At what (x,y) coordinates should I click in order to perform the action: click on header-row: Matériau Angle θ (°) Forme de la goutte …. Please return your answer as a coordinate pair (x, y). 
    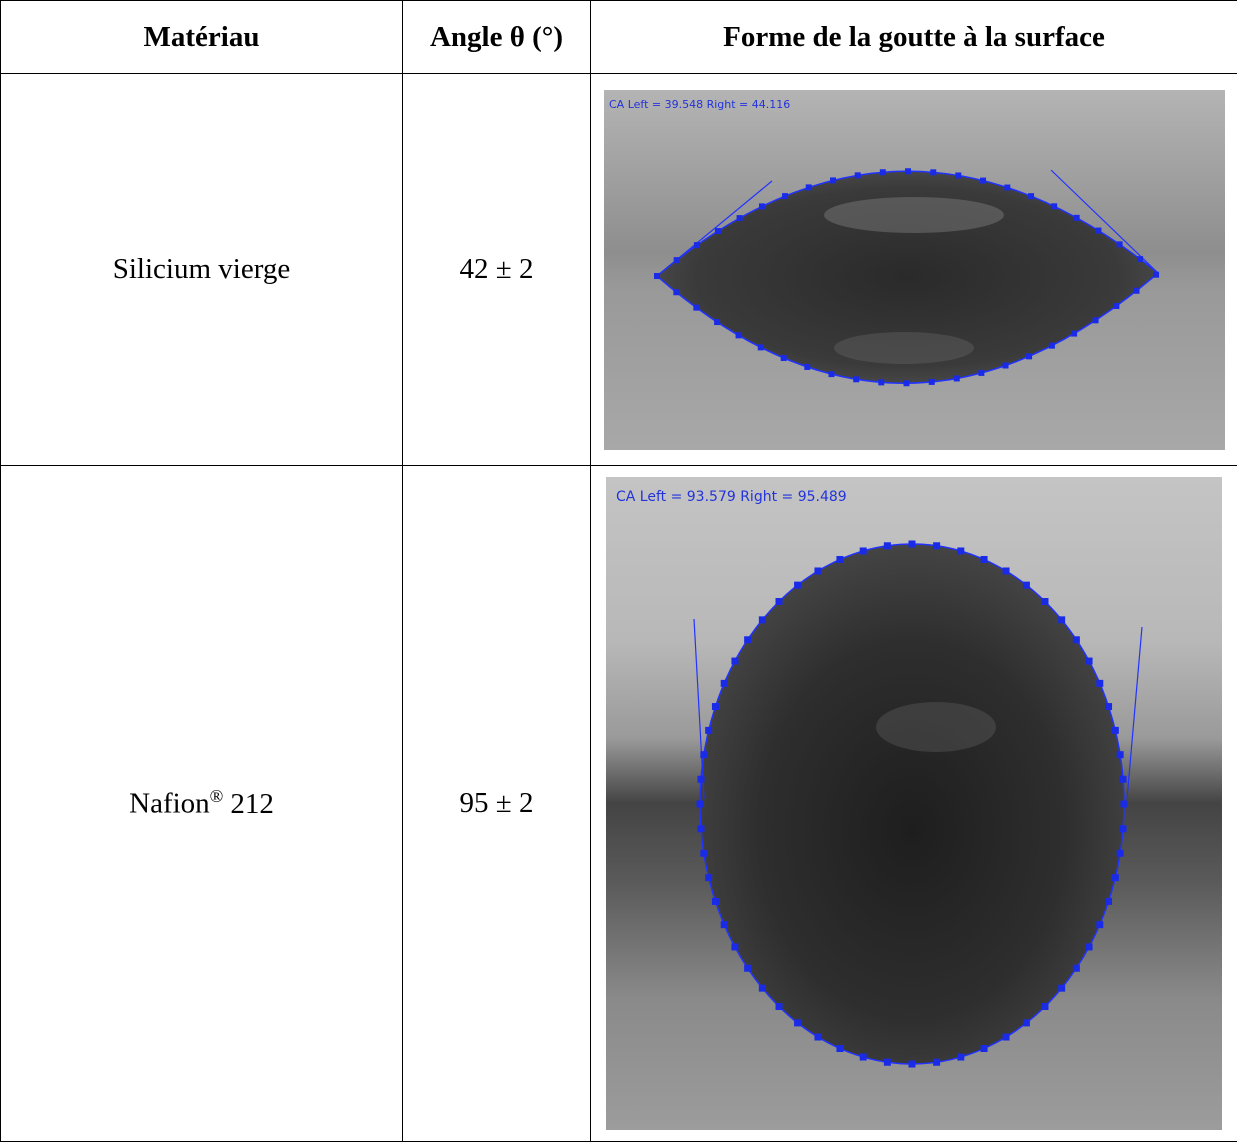
    Looking at the image, I should click on (618, 37).